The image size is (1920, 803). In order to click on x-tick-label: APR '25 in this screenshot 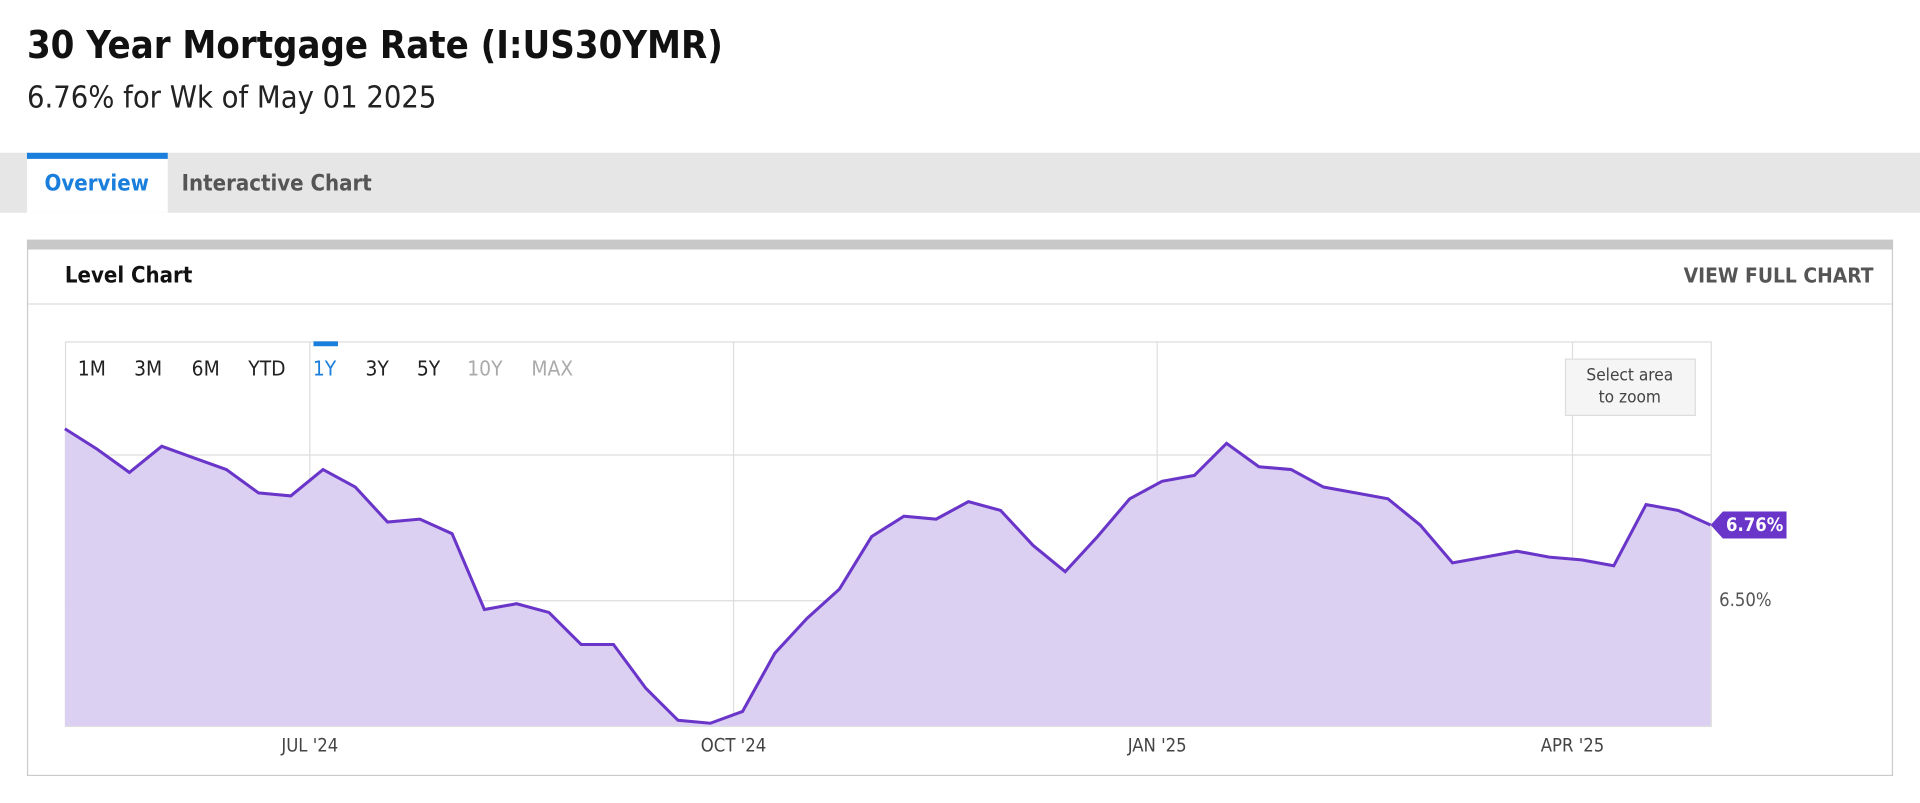, I will do `click(1573, 746)`.